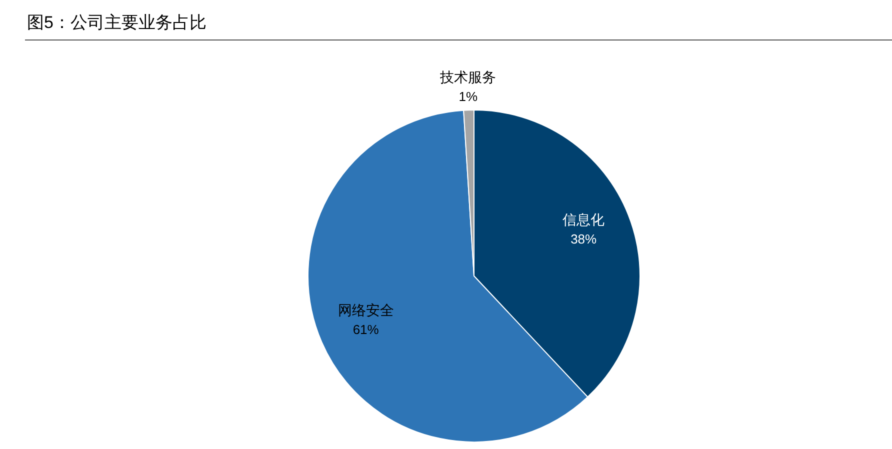 The height and width of the screenshot is (449, 892). I want to click on slice-label: 技术服务, so click(467, 77).